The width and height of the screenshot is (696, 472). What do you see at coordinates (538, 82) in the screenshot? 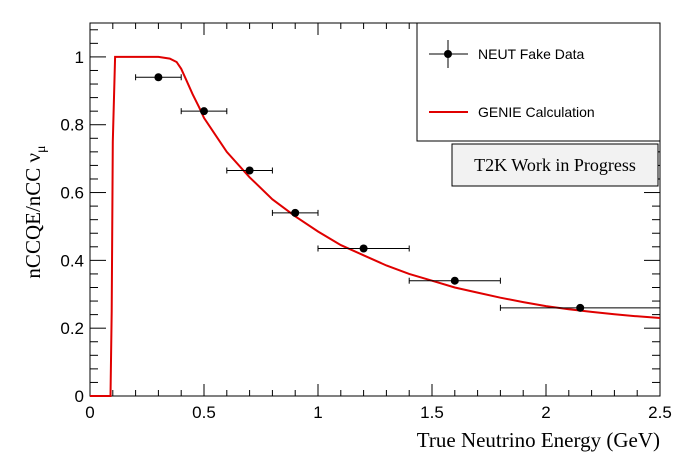
I see `legend-box` at bounding box center [538, 82].